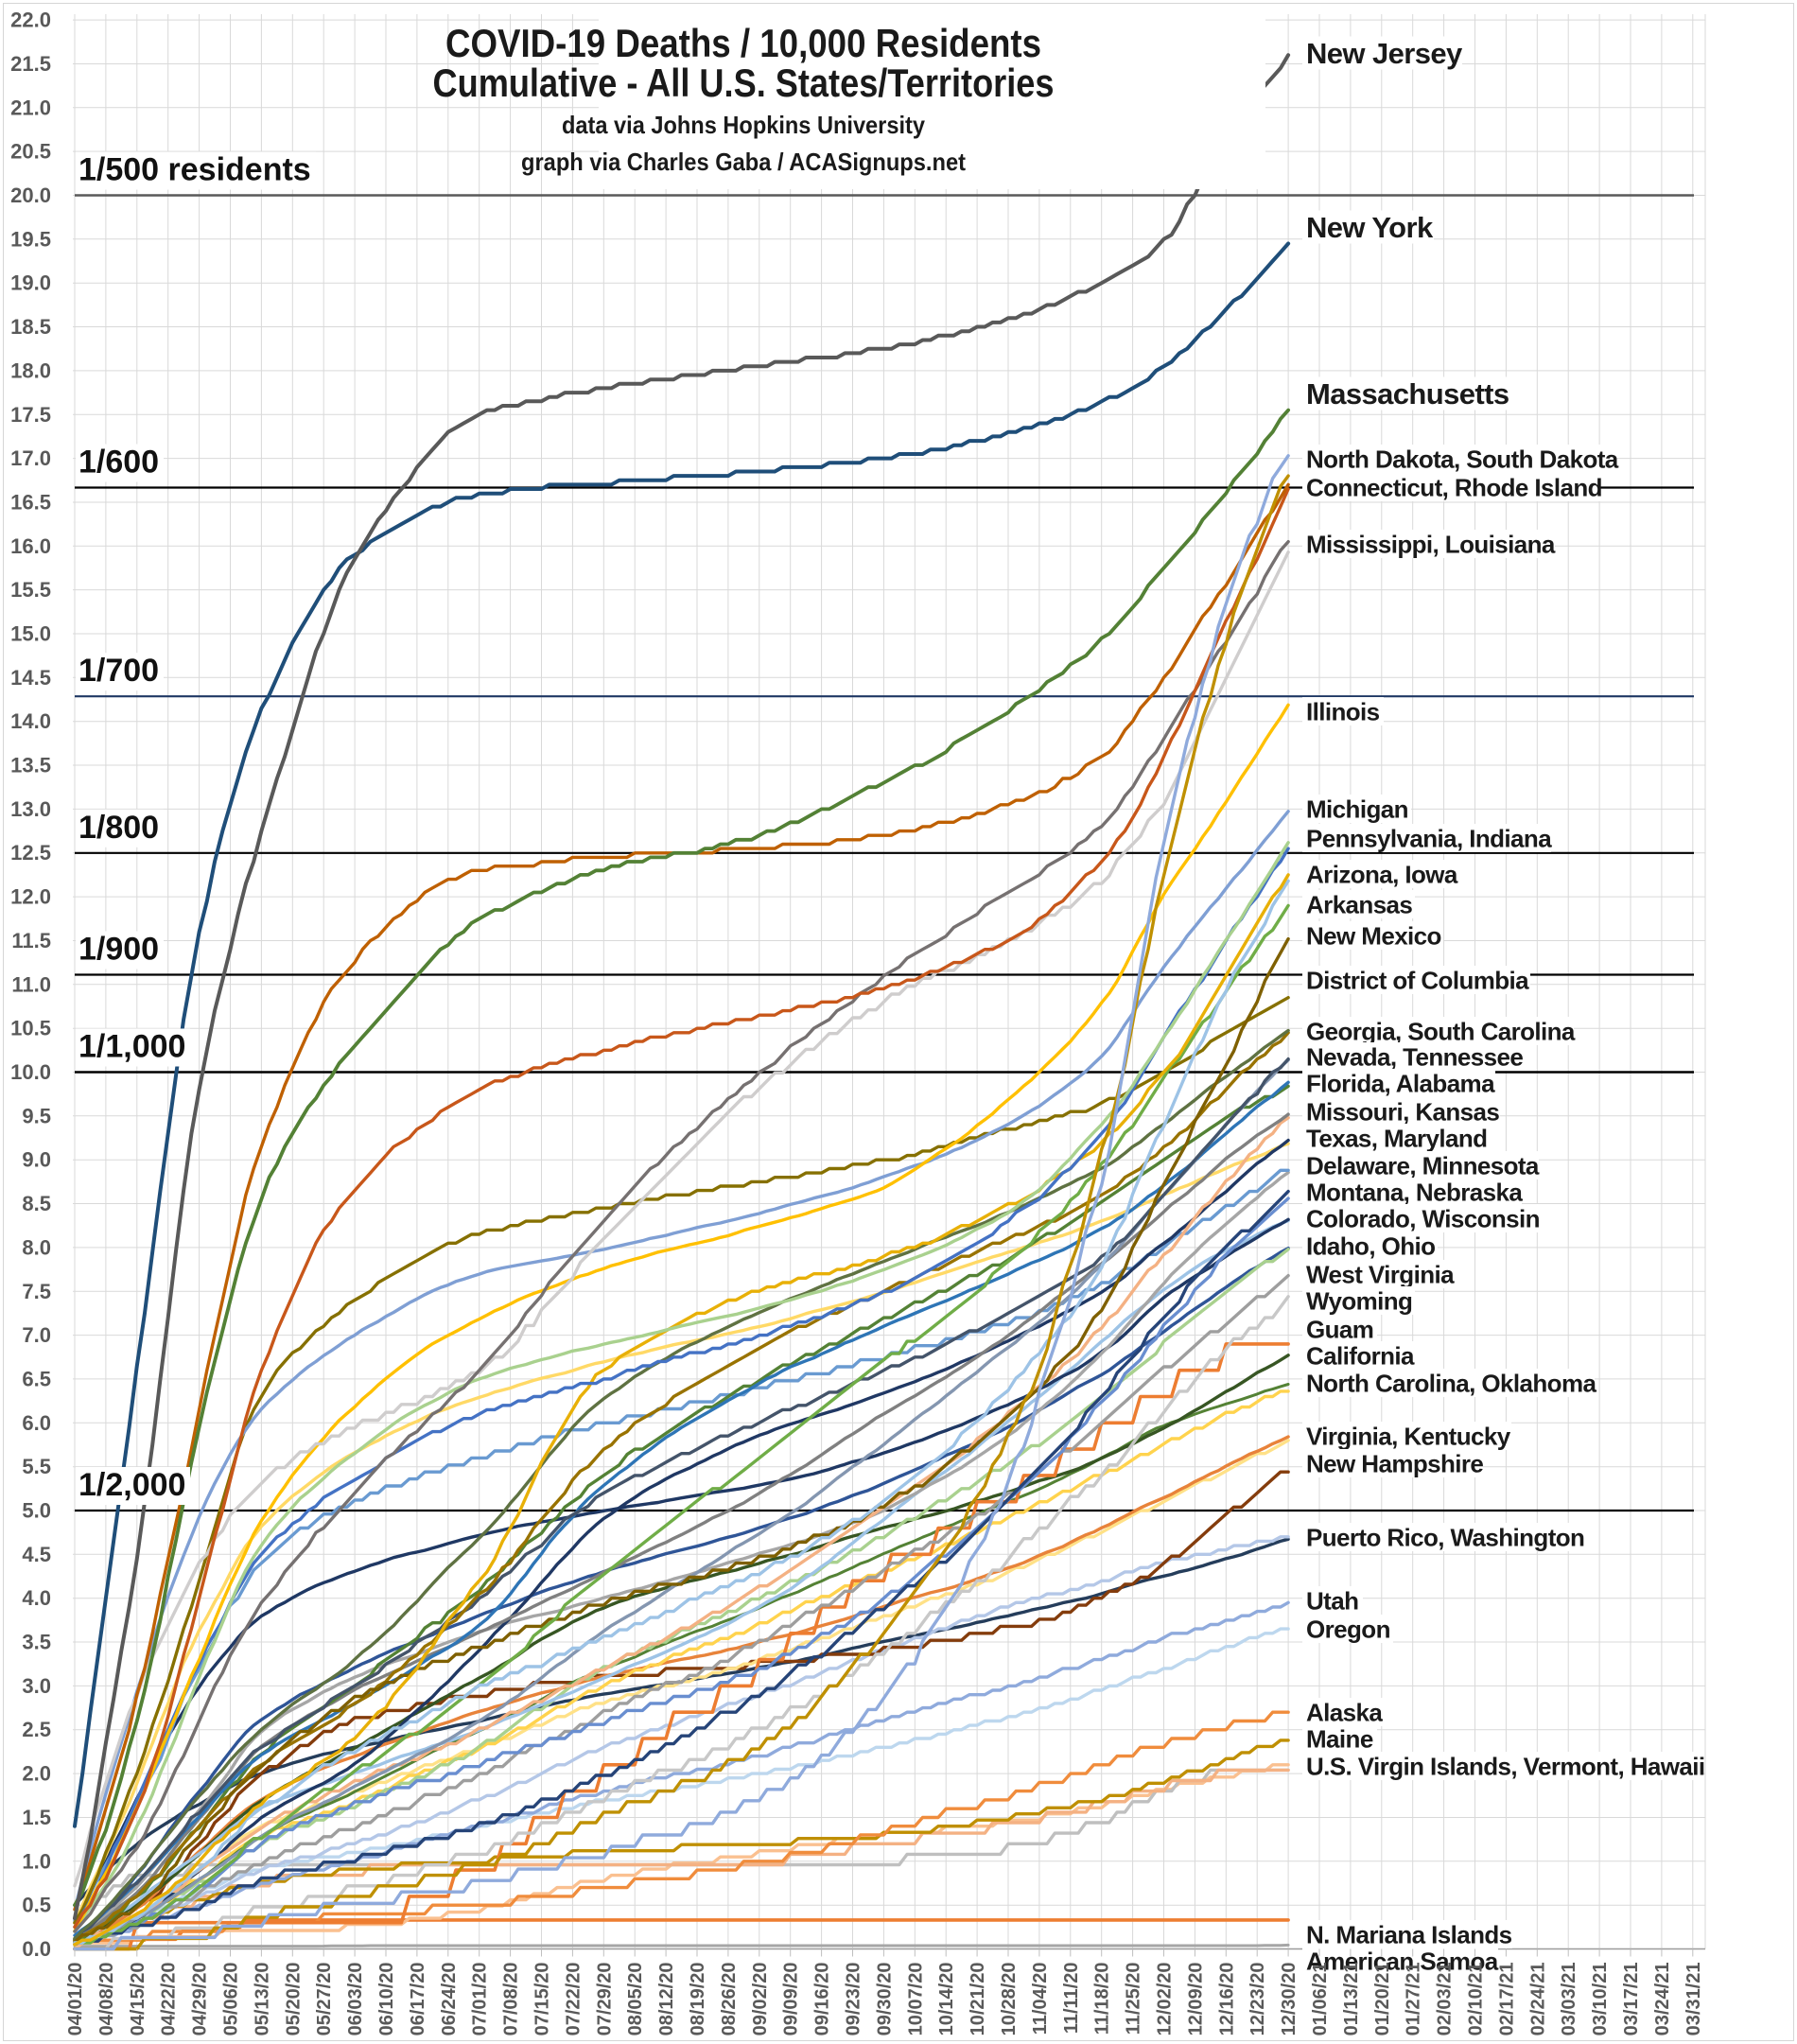 The width and height of the screenshot is (1797, 2044). I want to click on svg-text: 08/05/20, so click(635, 1999).